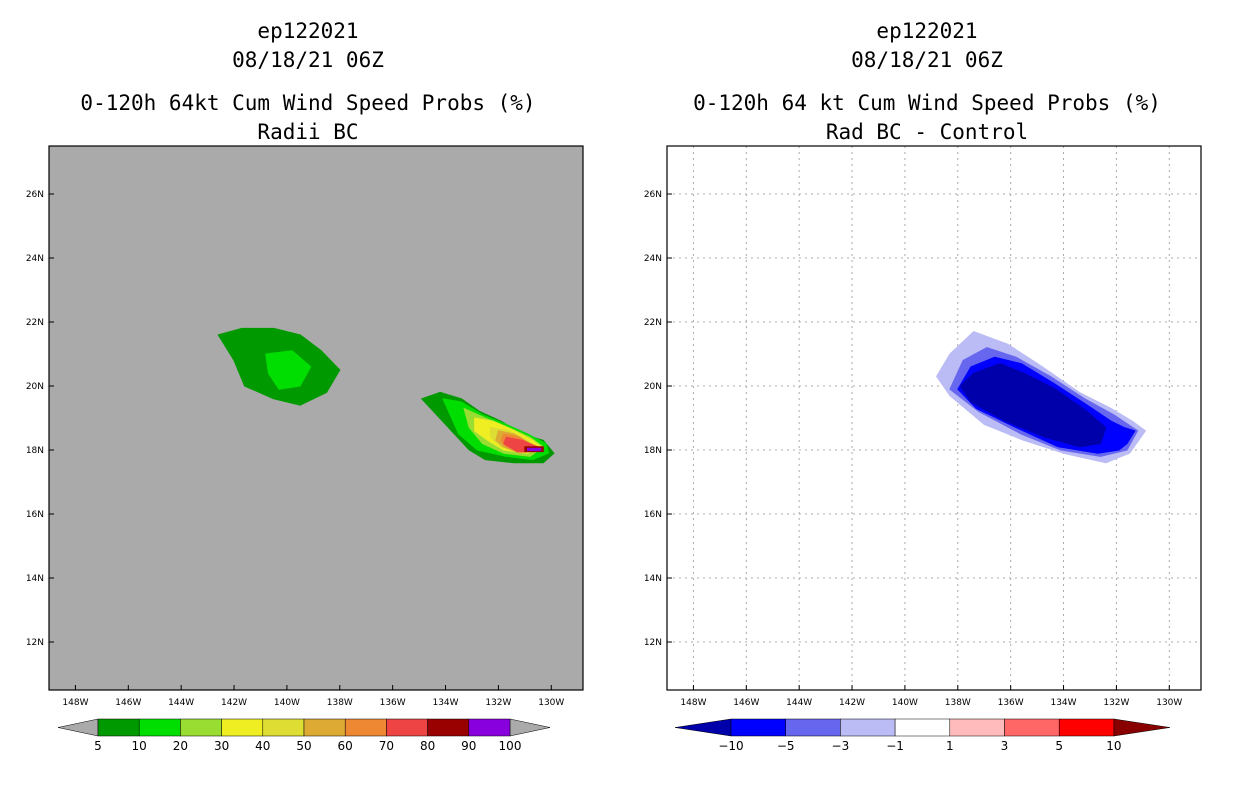 This screenshot has width=1236, height=800. What do you see at coordinates (950, 746) in the screenshot?
I see `colorbar-label: 1` at bounding box center [950, 746].